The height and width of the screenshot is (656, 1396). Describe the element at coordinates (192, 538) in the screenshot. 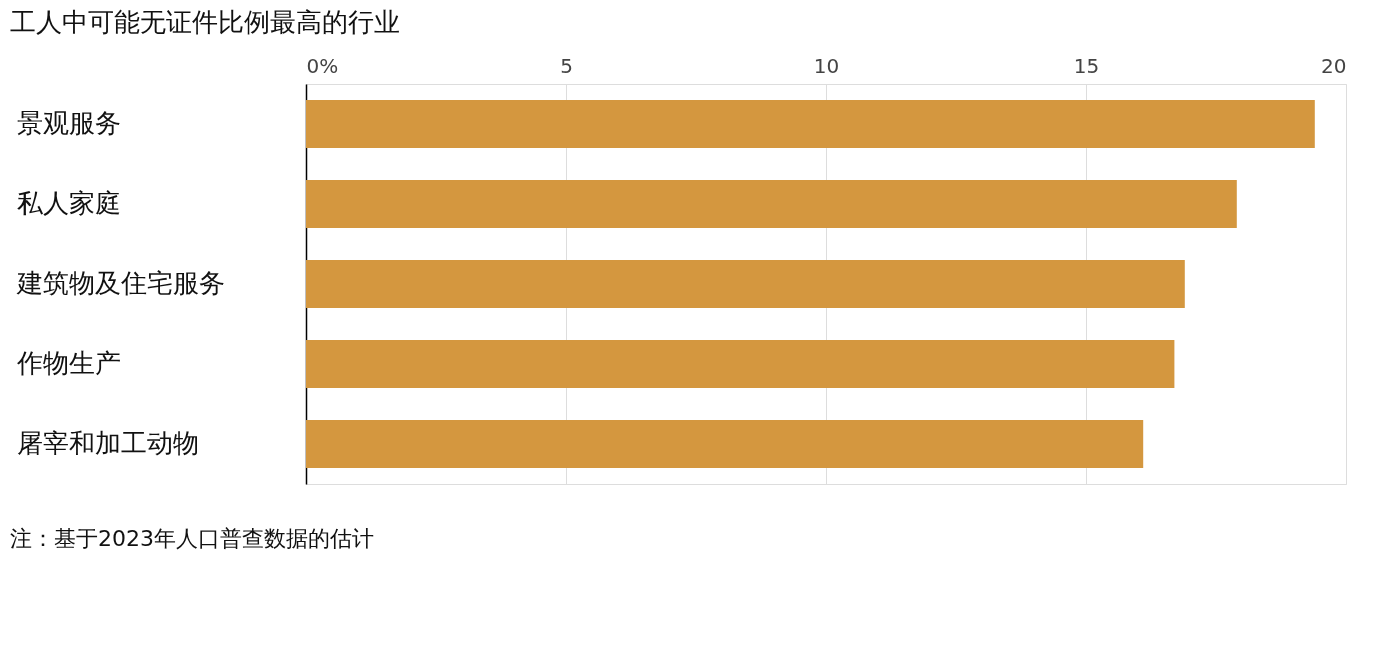

I see `text: 注：基于2023年人口普查数据的估计` at that location.